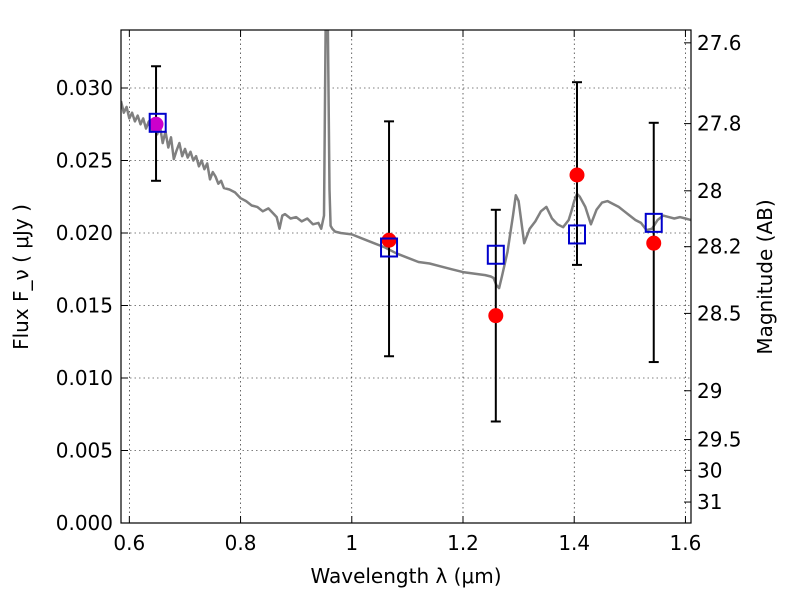 Image resolution: width=800 pixels, height=600 pixels. What do you see at coordinates (574, 543) in the screenshot?
I see `x-tick-label: 1.4` at bounding box center [574, 543].